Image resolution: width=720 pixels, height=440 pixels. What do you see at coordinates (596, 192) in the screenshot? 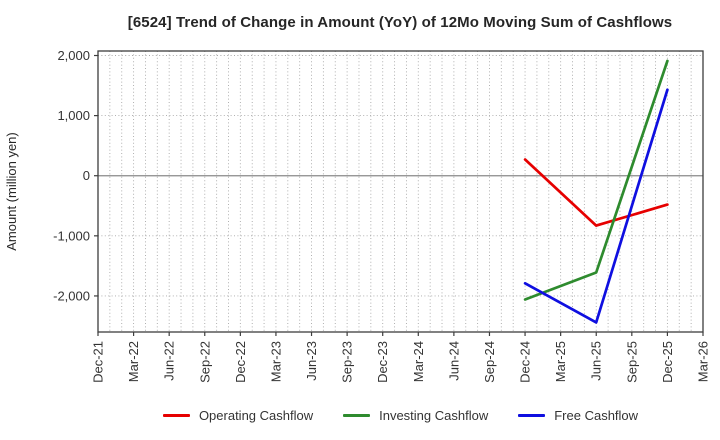
I see `series-line-operating-cashflow` at bounding box center [596, 192].